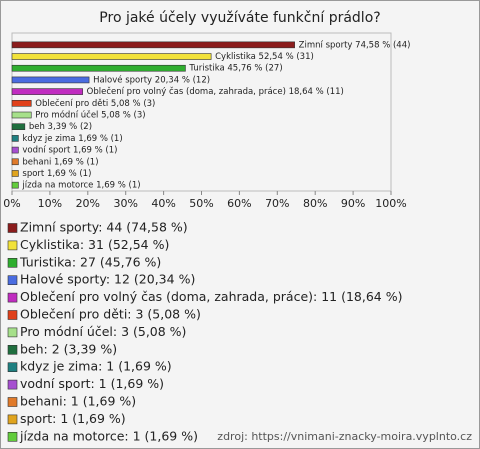 The width and height of the screenshot is (480, 449). I want to click on legend-label: Pro módní účel: 3 (5,08 %), so click(103, 331).